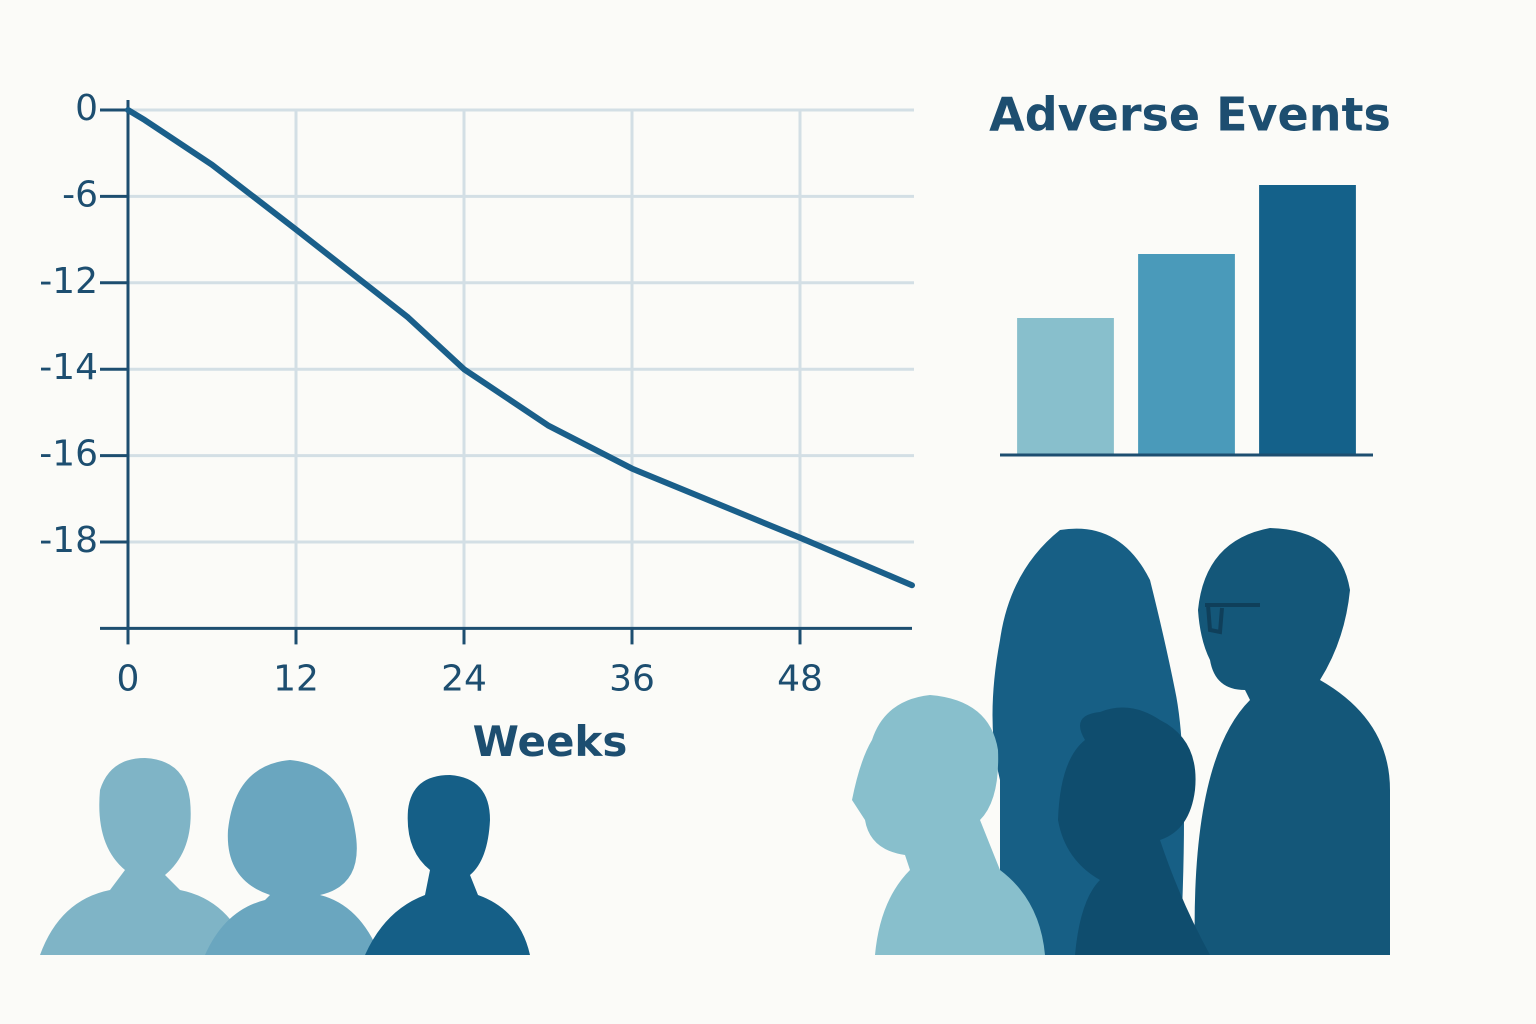  What do you see at coordinates (80, 194) in the screenshot?
I see `y-tick-label: -6` at bounding box center [80, 194].